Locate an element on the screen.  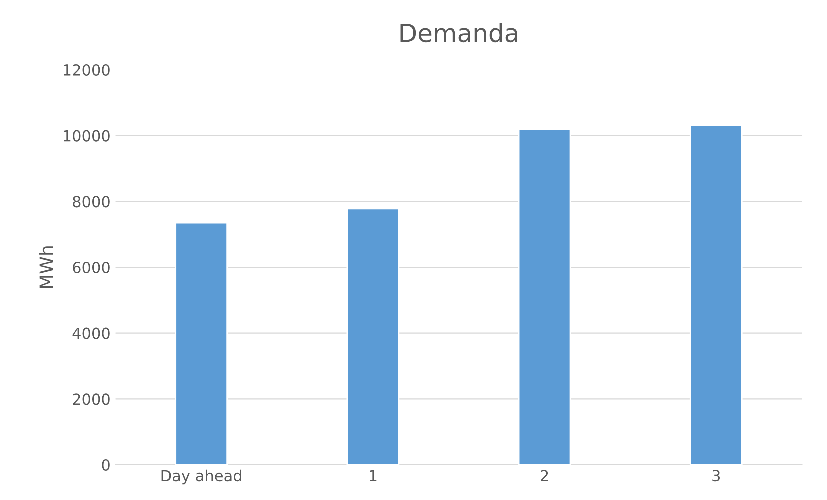
y-tick-label: 10000 is located at coordinates (87, 136).